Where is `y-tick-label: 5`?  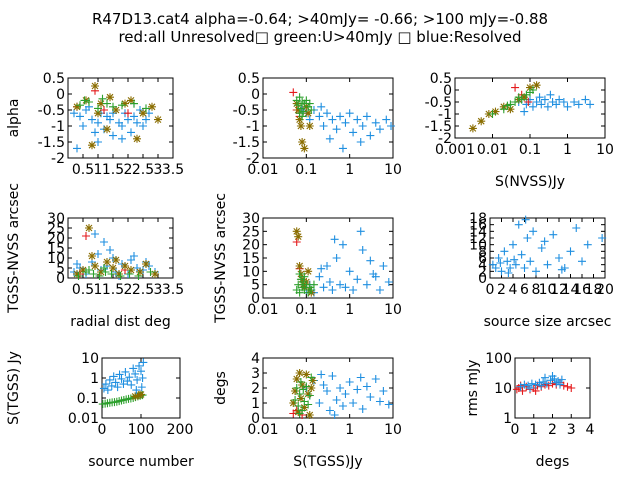 y-tick-label: 5 is located at coordinates (255, 286).